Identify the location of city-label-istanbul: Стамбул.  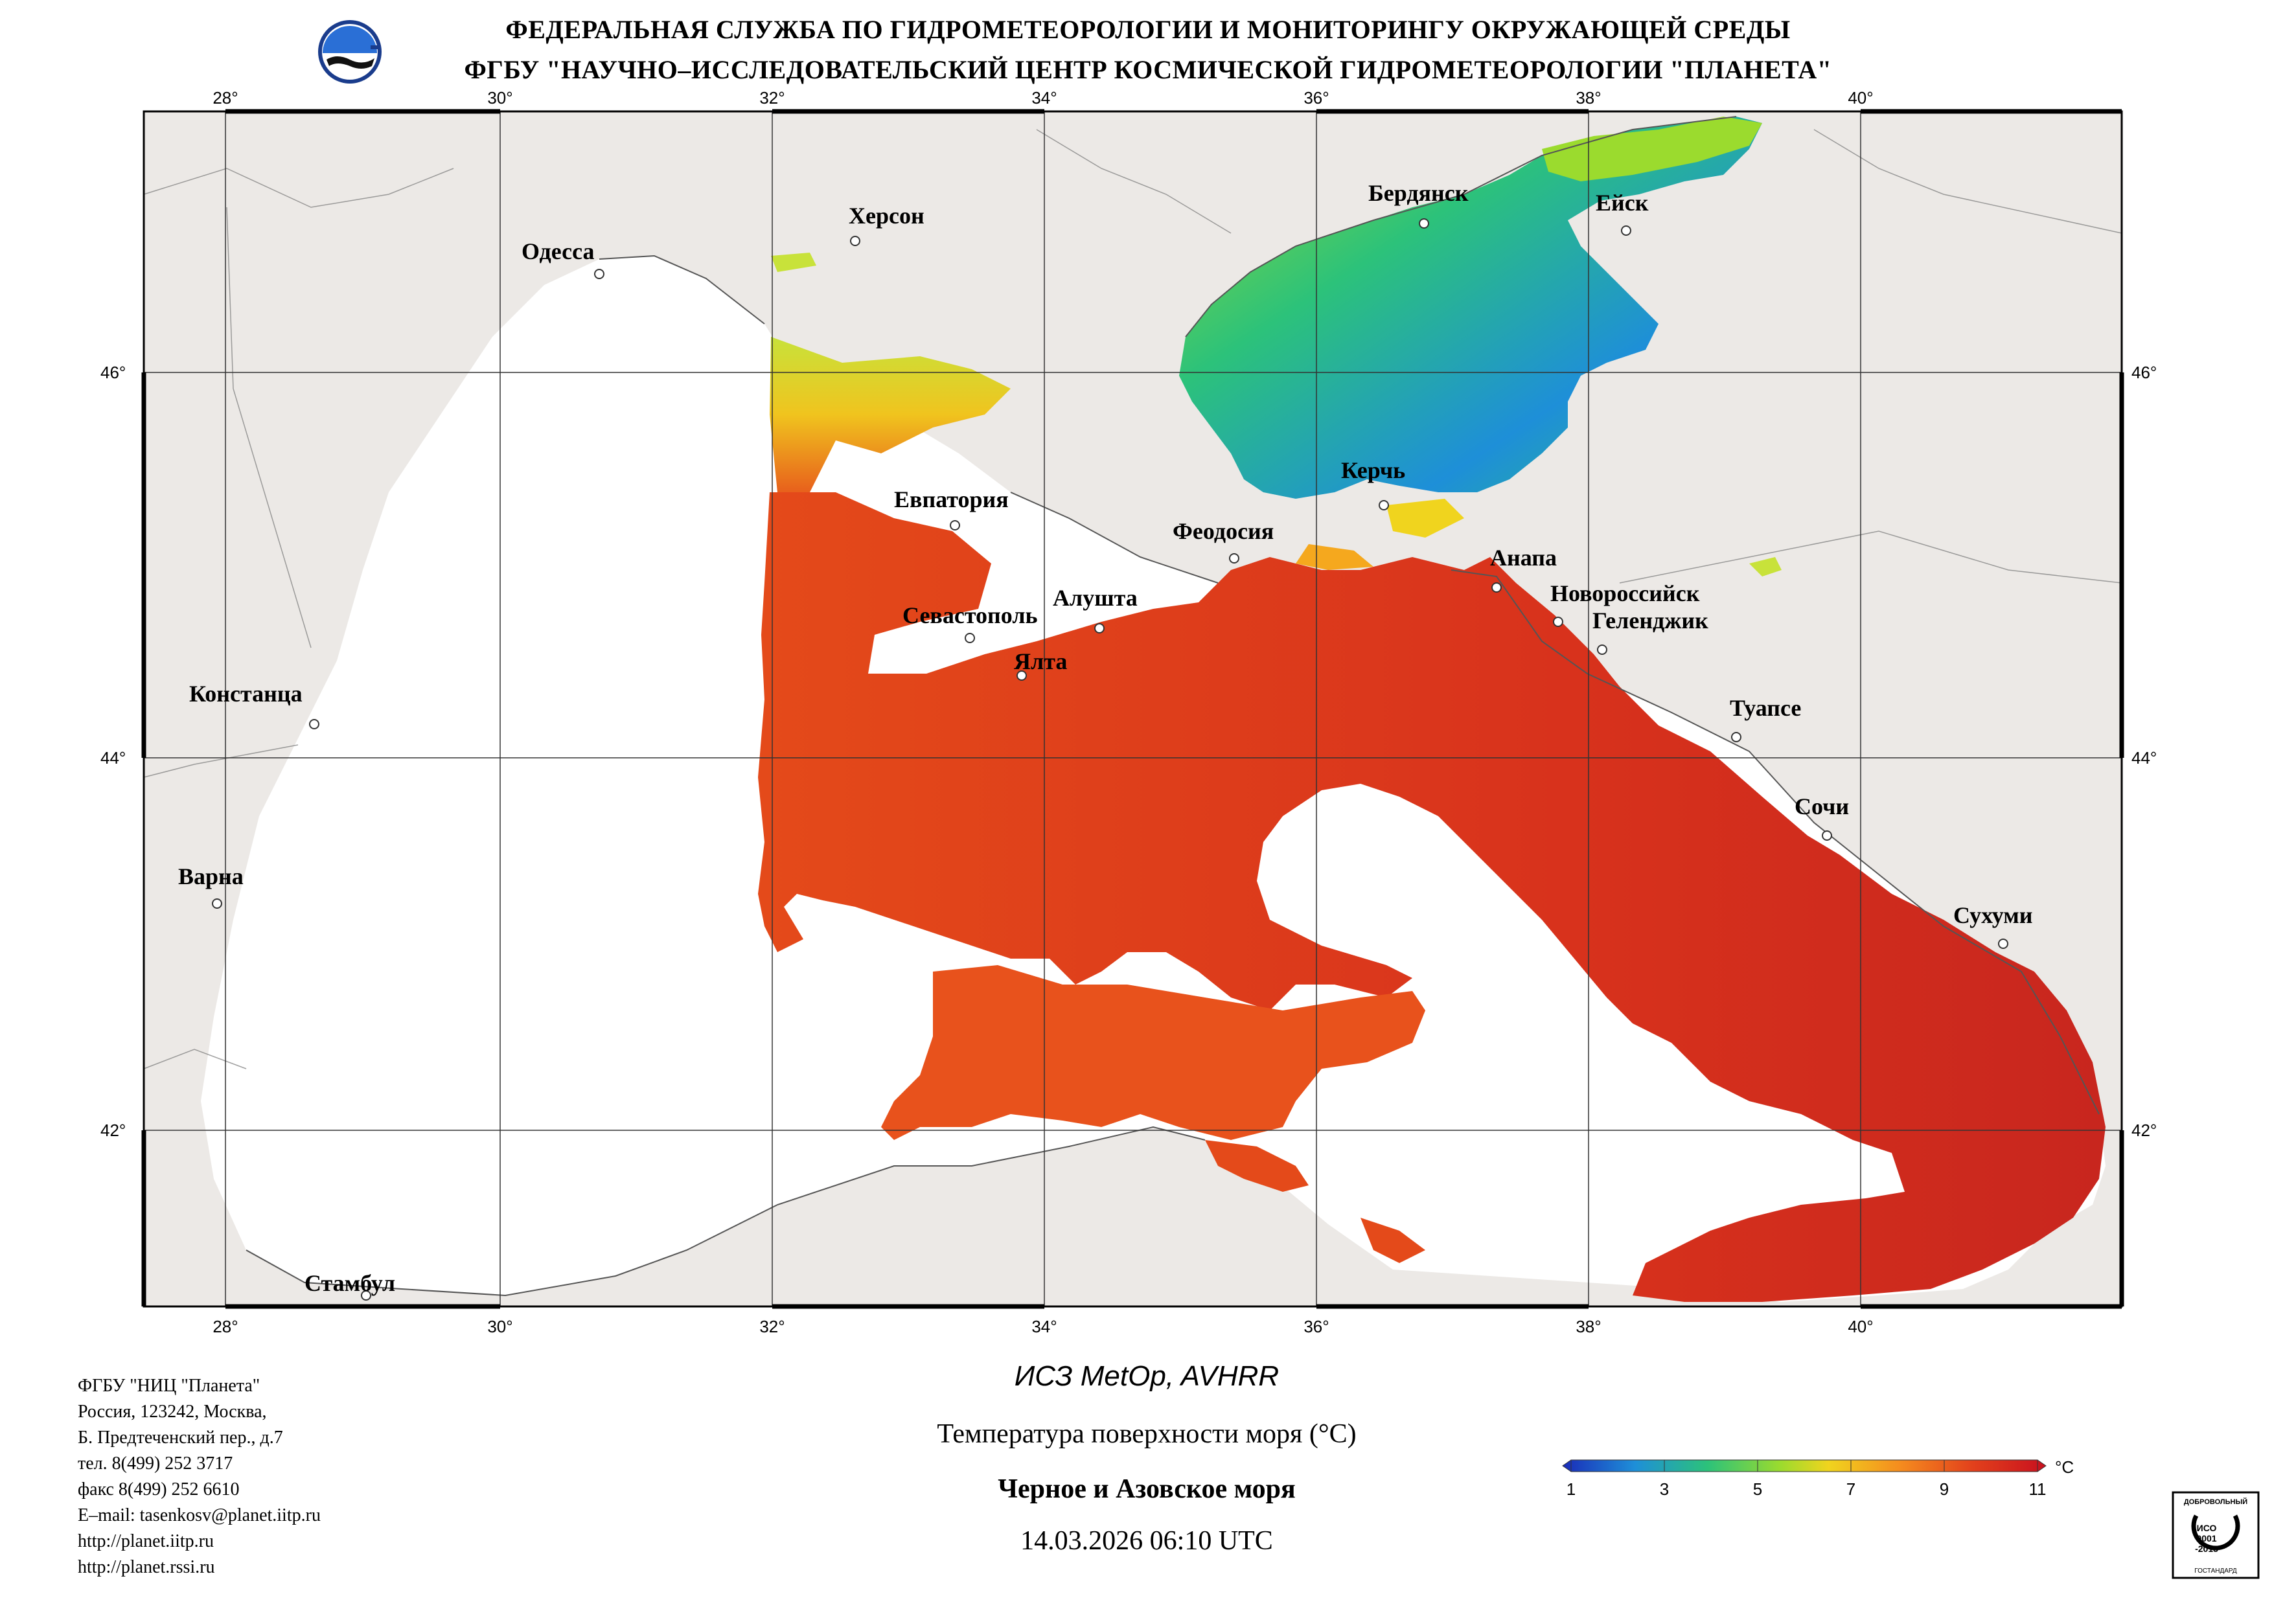
(349, 1283).